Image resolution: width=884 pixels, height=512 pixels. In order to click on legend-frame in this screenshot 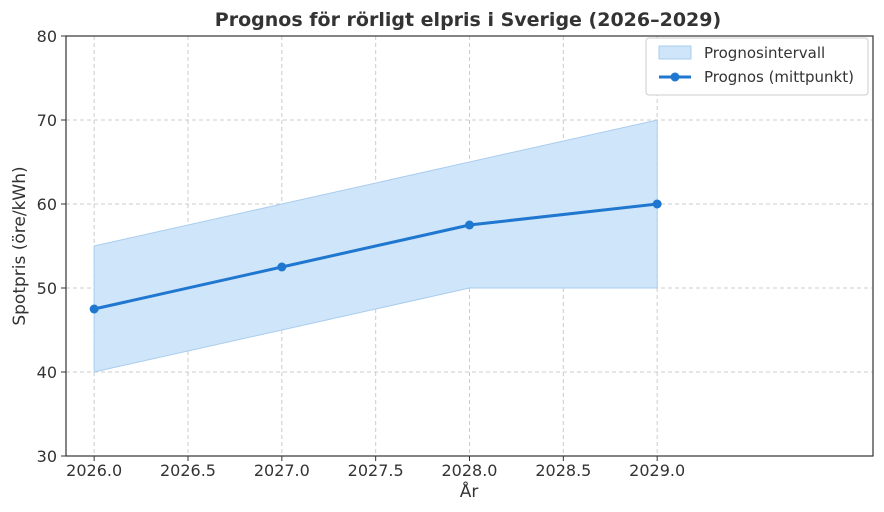, I will do `click(757, 66)`.